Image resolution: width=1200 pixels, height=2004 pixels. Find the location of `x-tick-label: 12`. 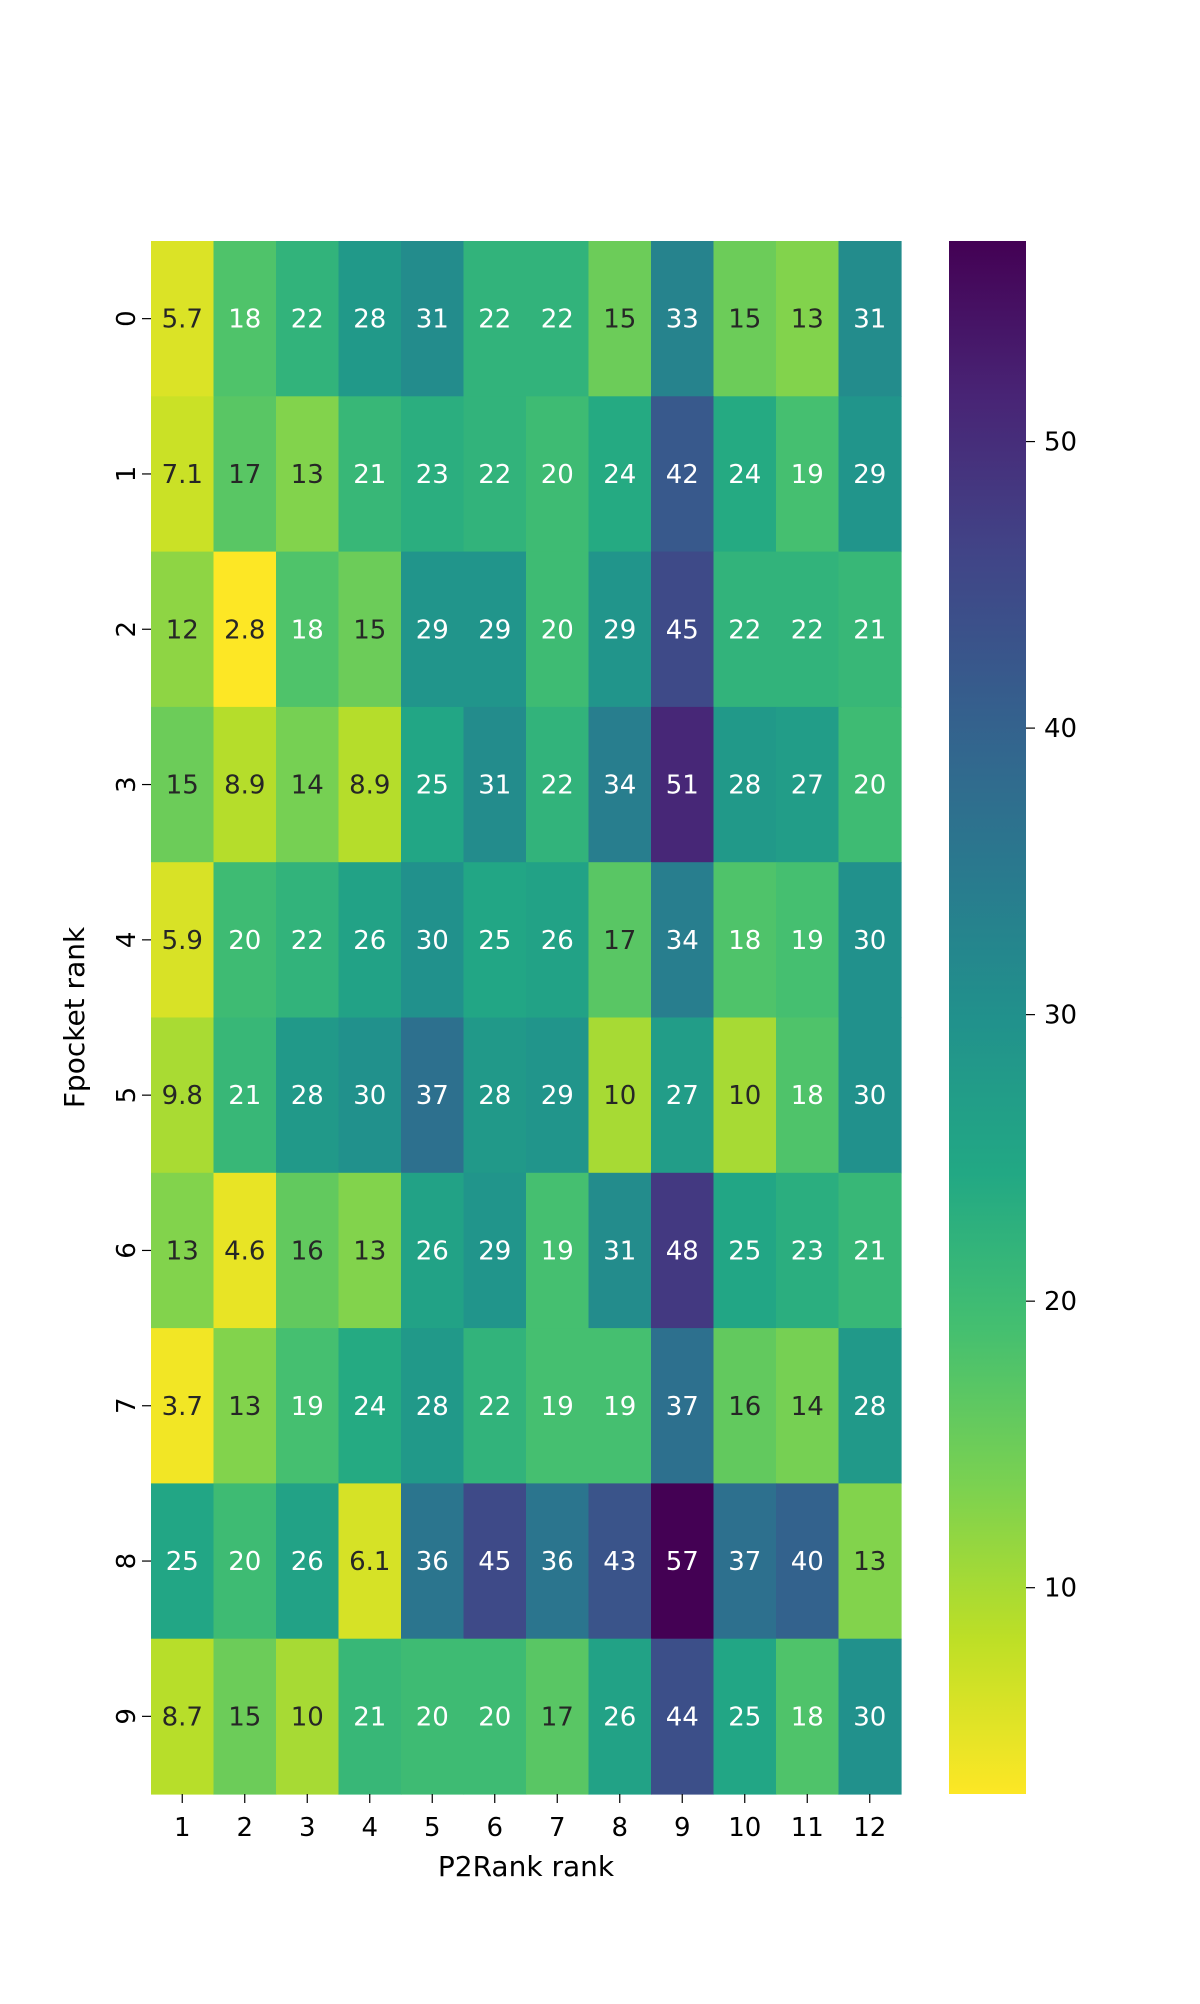

x-tick-label: 12 is located at coordinates (869, 1828).